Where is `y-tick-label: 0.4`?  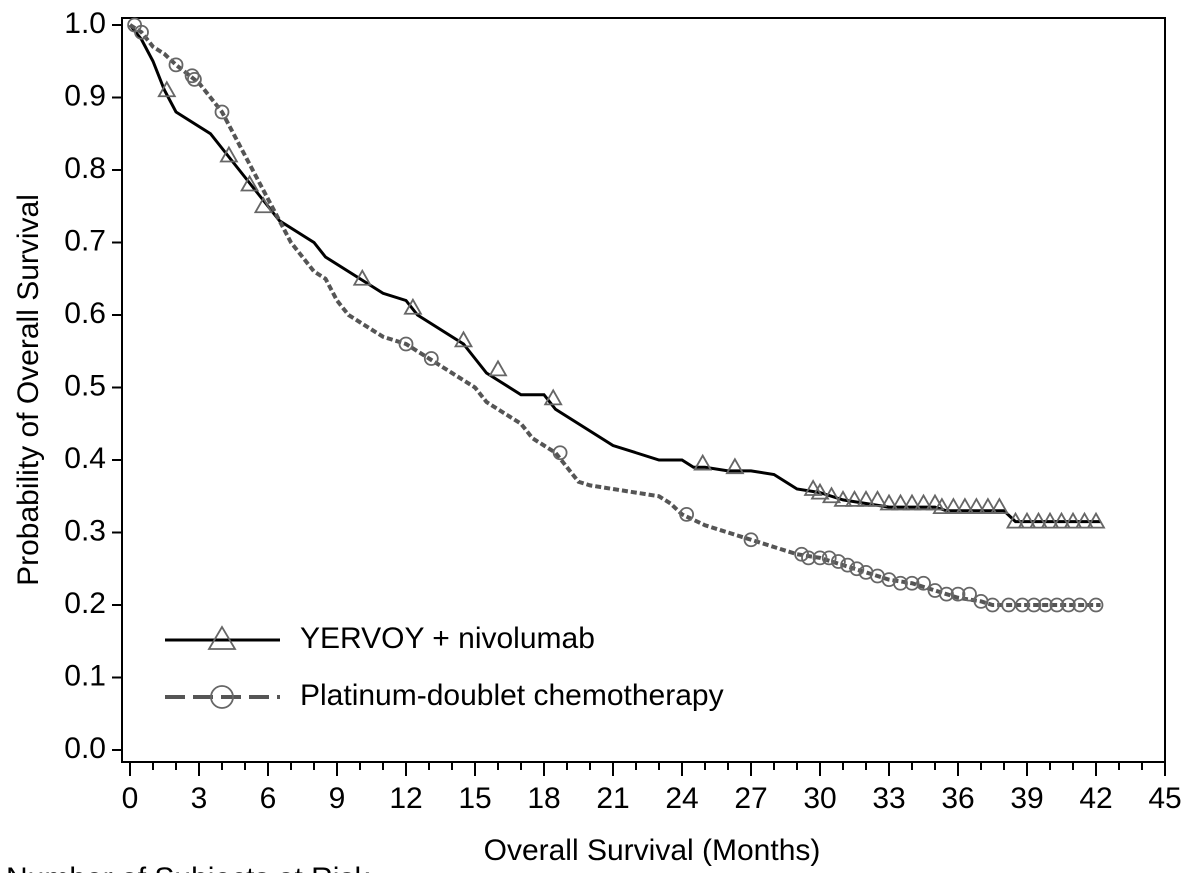
y-tick-label: 0.4 is located at coordinates (85, 458).